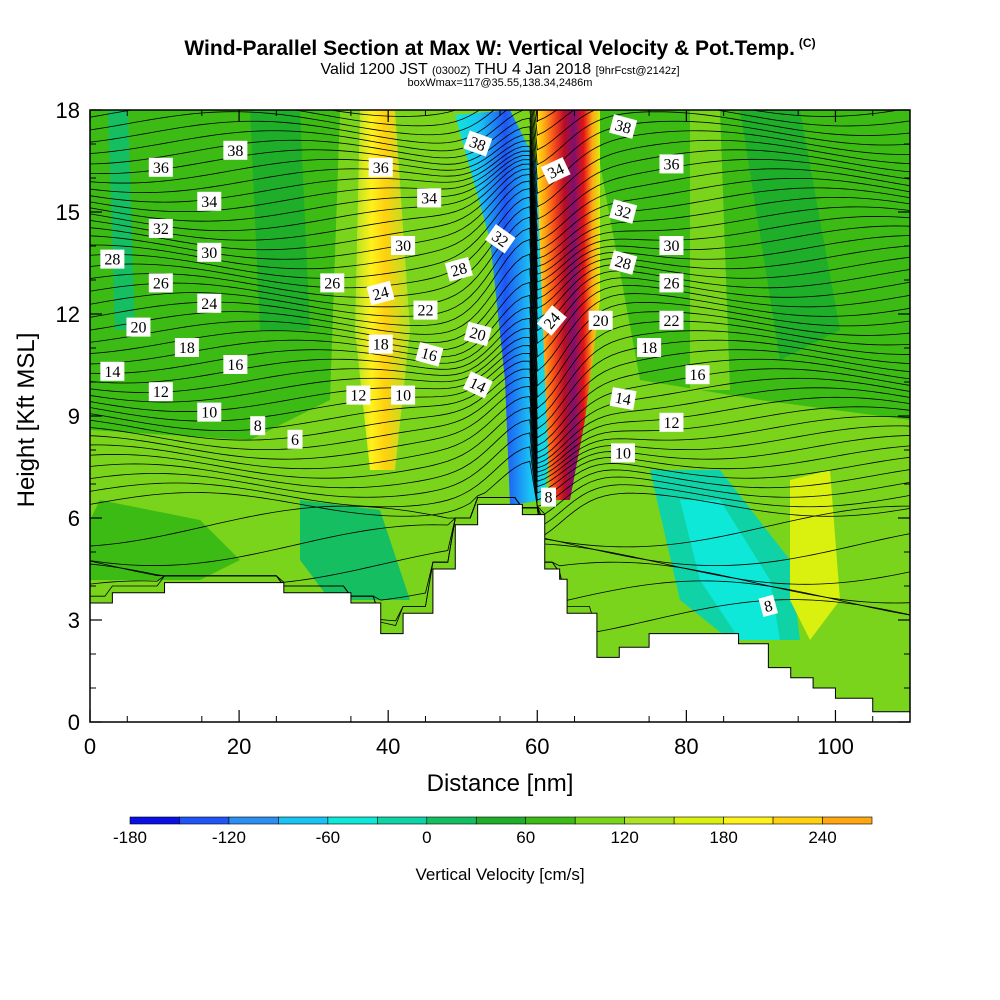 The image size is (1000, 1000). I want to click on contour-label-text: 12, so click(358, 396).